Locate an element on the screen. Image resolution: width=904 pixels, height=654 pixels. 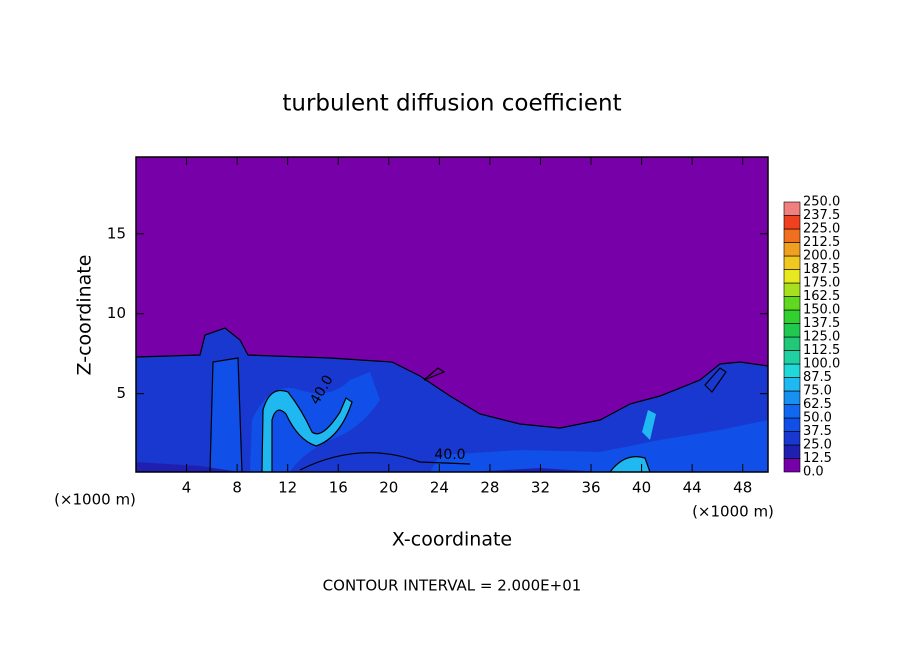
colorbar-label: 225.0 is located at coordinates (821, 229).